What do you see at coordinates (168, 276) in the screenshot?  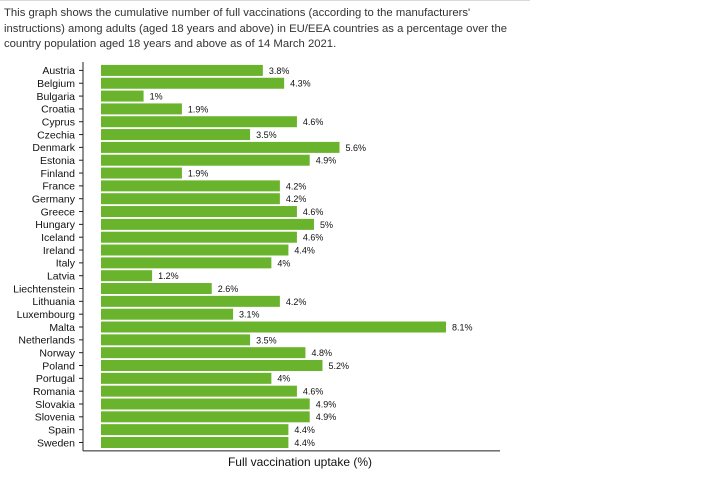 I see `data-label: 1.2%` at bounding box center [168, 276].